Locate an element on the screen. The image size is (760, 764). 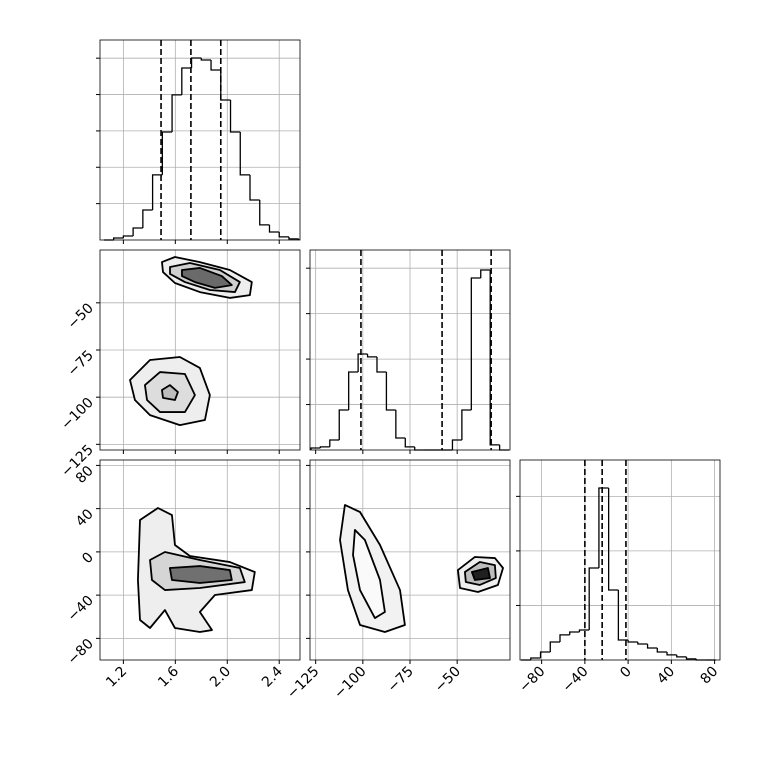
y-tick-label: −80 is located at coordinates (81, 652).